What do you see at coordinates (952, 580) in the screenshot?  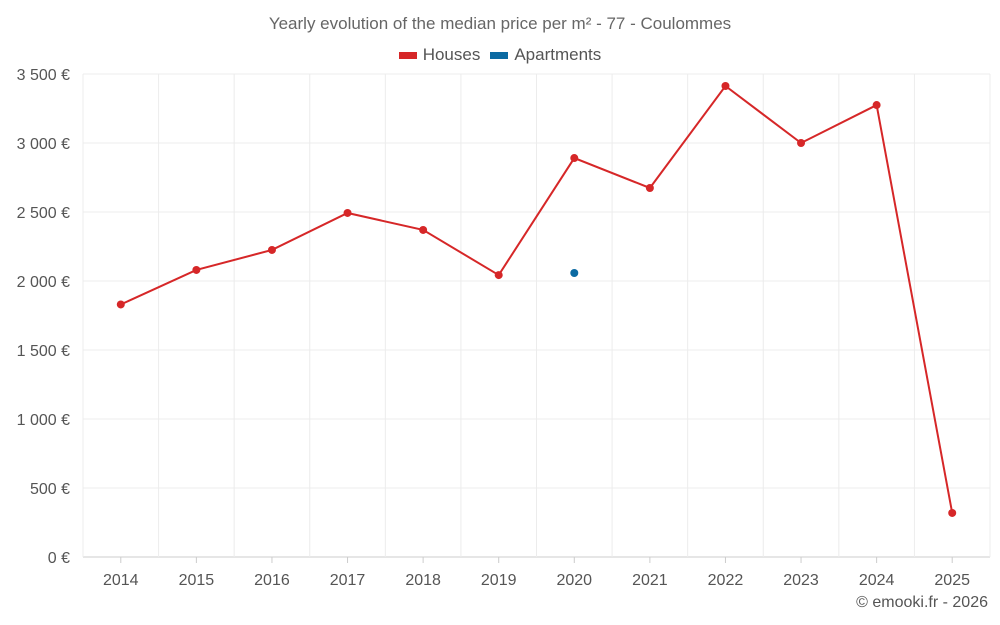 I see `x-tick-label: 2025` at bounding box center [952, 580].